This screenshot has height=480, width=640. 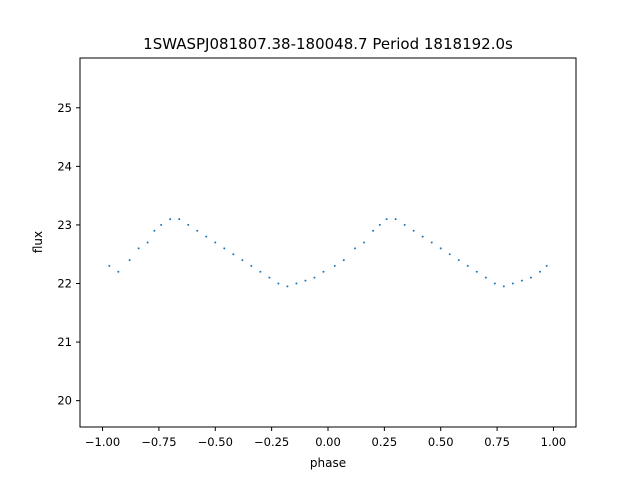 What do you see at coordinates (64, 401) in the screenshot?
I see `y-tick-label: 20` at bounding box center [64, 401].